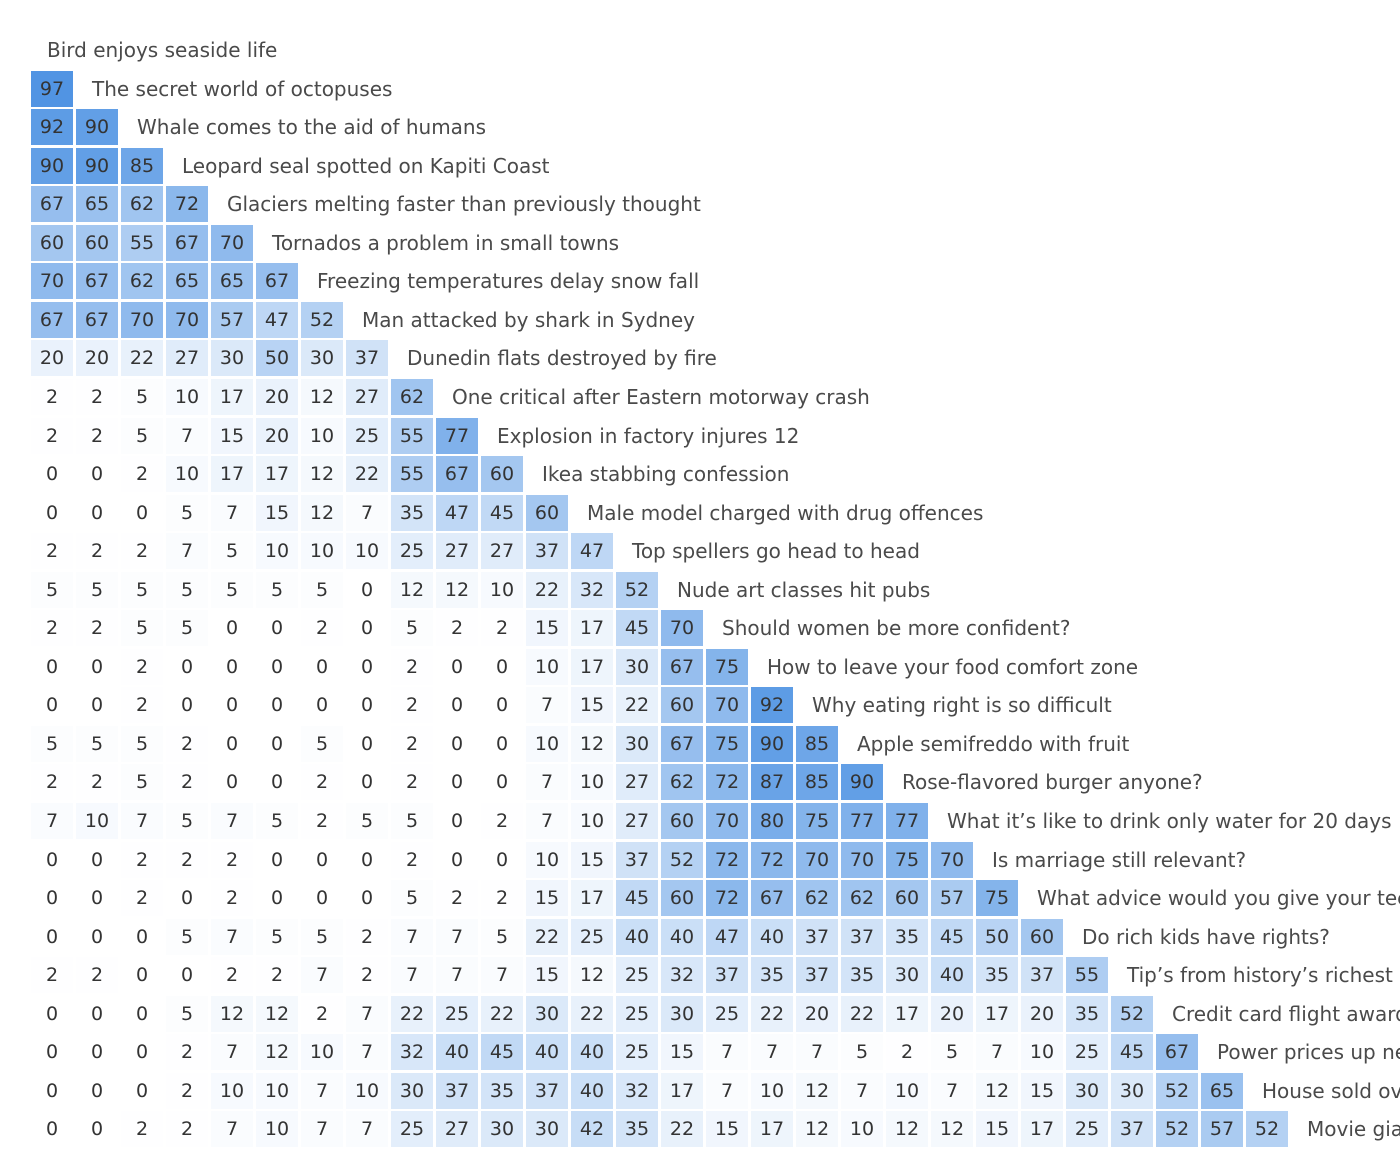  I want to click on row-label: Man attacked by shark in Sydney, so click(528, 319).